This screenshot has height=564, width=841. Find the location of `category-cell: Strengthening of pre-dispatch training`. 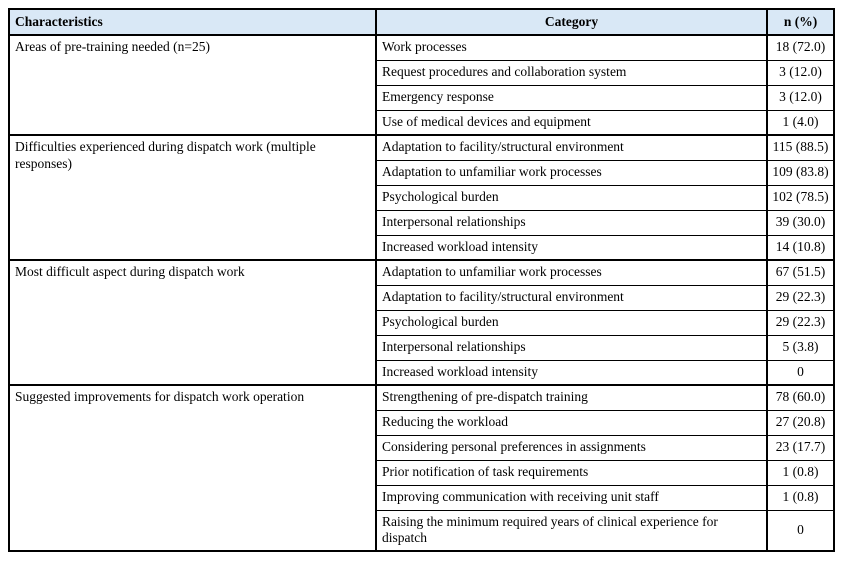

category-cell: Strengthening of pre-dispatch training is located at coordinates (571, 397).